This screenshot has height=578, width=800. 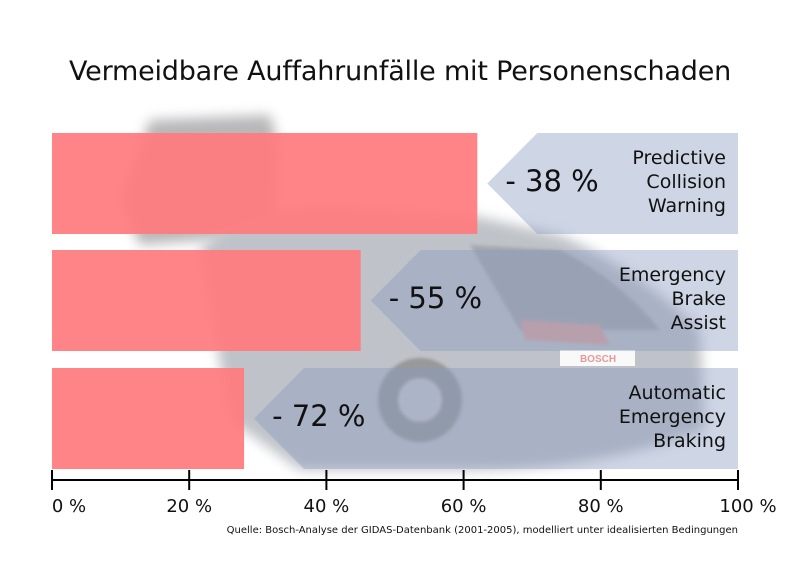 What do you see at coordinates (463, 506) in the screenshot?
I see `x-tick-label: 60 %` at bounding box center [463, 506].